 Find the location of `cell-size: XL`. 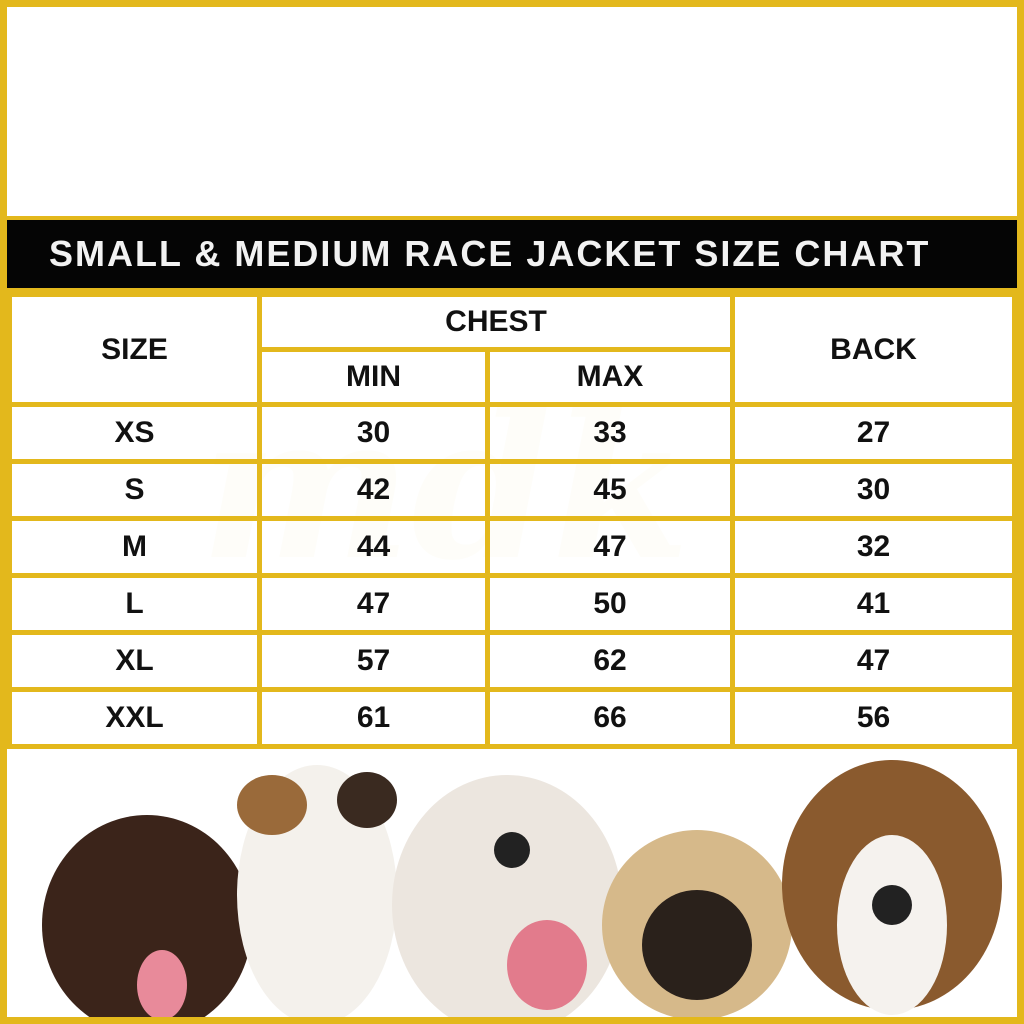

cell-size: XL is located at coordinates (134, 661).